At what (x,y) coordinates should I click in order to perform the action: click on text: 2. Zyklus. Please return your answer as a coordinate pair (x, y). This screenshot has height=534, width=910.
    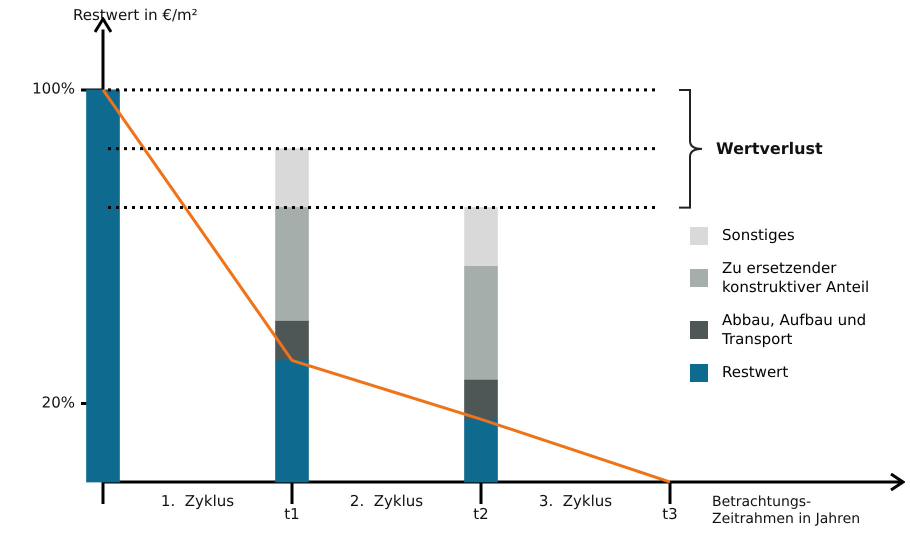
    Looking at the image, I should click on (387, 501).